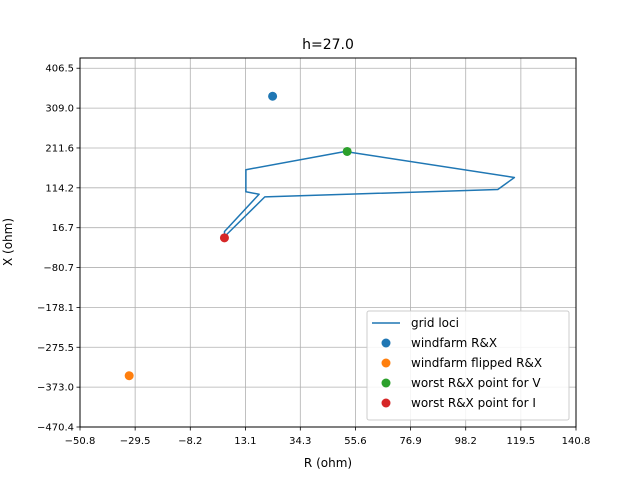  Describe the element at coordinates (55, 388) in the screenshot. I see `y-tick-label: −373.0` at that location.